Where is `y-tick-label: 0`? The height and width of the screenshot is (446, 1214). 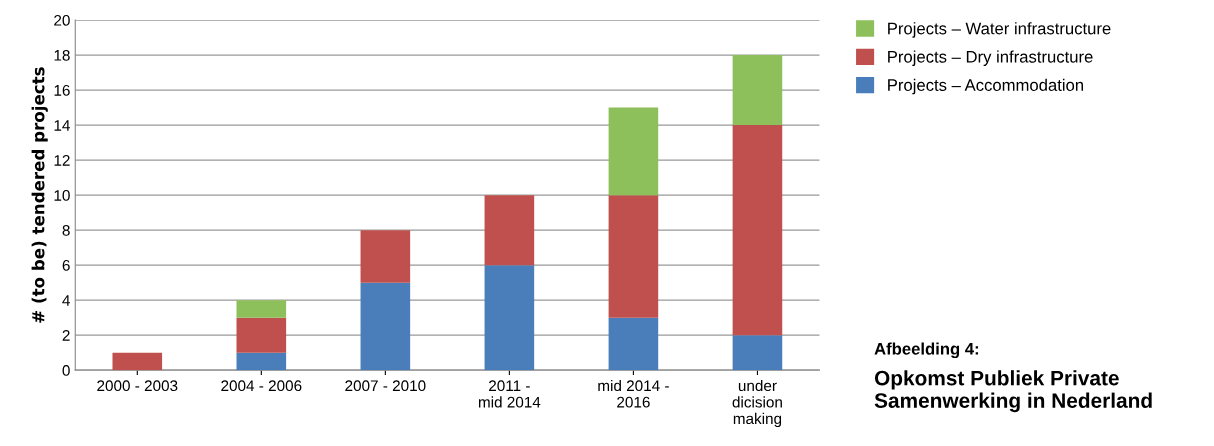 y-tick-label: 0 is located at coordinates (66, 370).